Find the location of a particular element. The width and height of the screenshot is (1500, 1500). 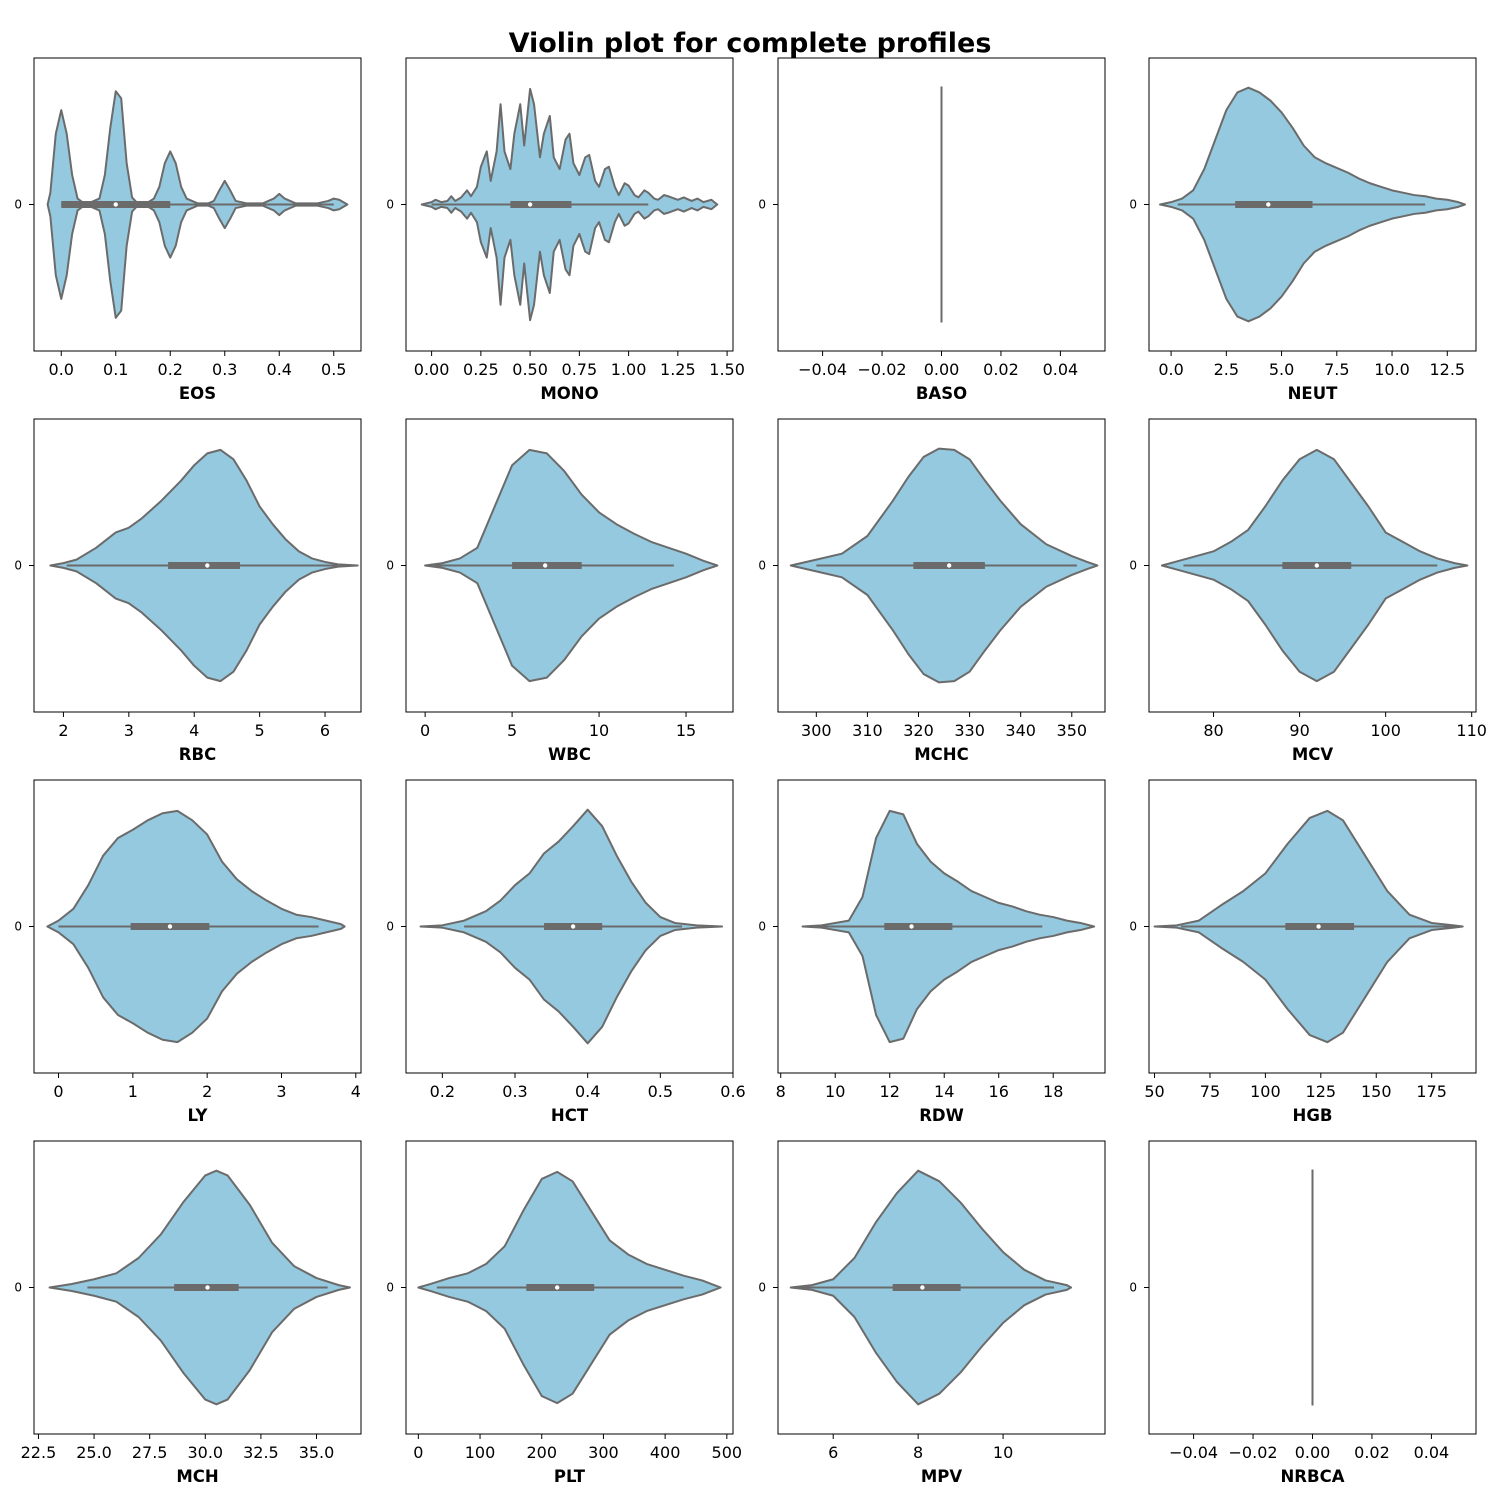

x-tick-label: 5 is located at coordinates (260, 730).